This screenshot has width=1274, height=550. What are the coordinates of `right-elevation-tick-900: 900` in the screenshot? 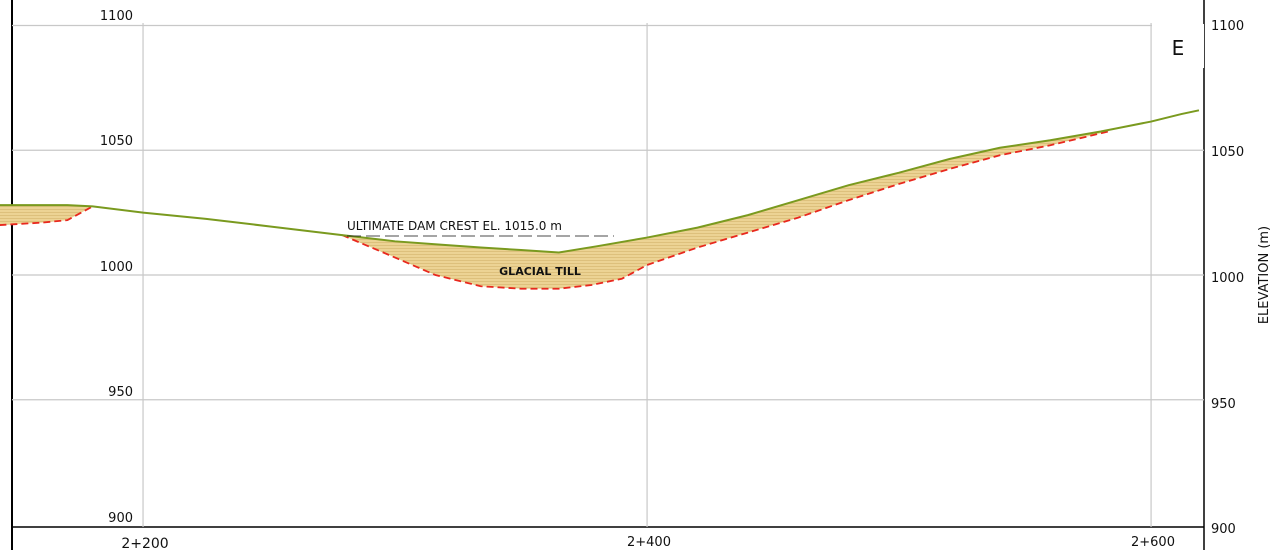 It's located at (1223, 529).